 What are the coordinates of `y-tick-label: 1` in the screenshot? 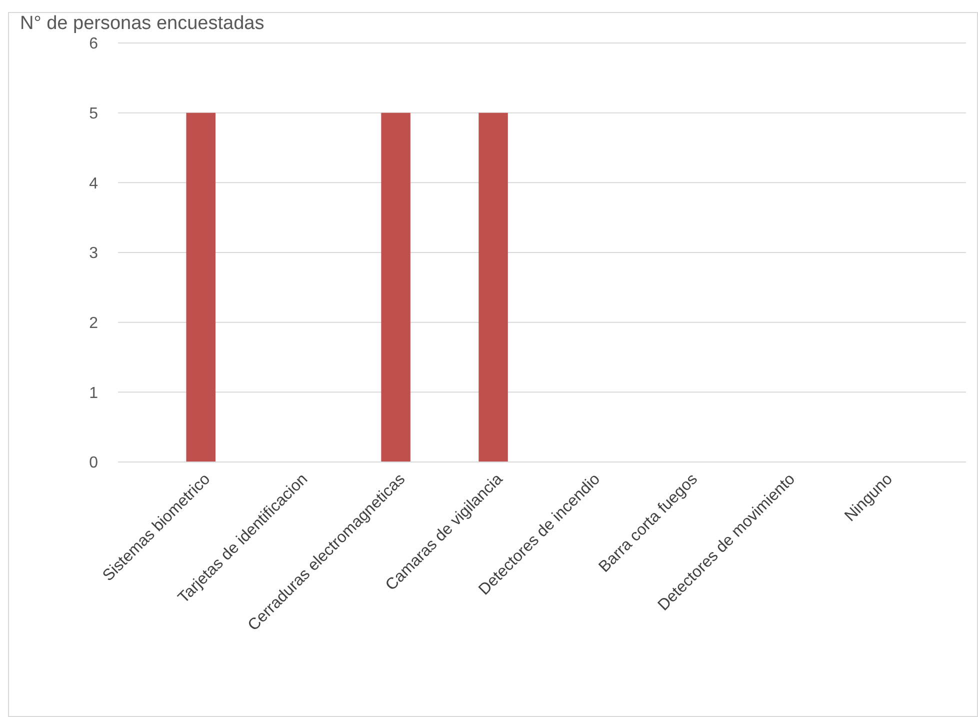 It's located at (93, 393).